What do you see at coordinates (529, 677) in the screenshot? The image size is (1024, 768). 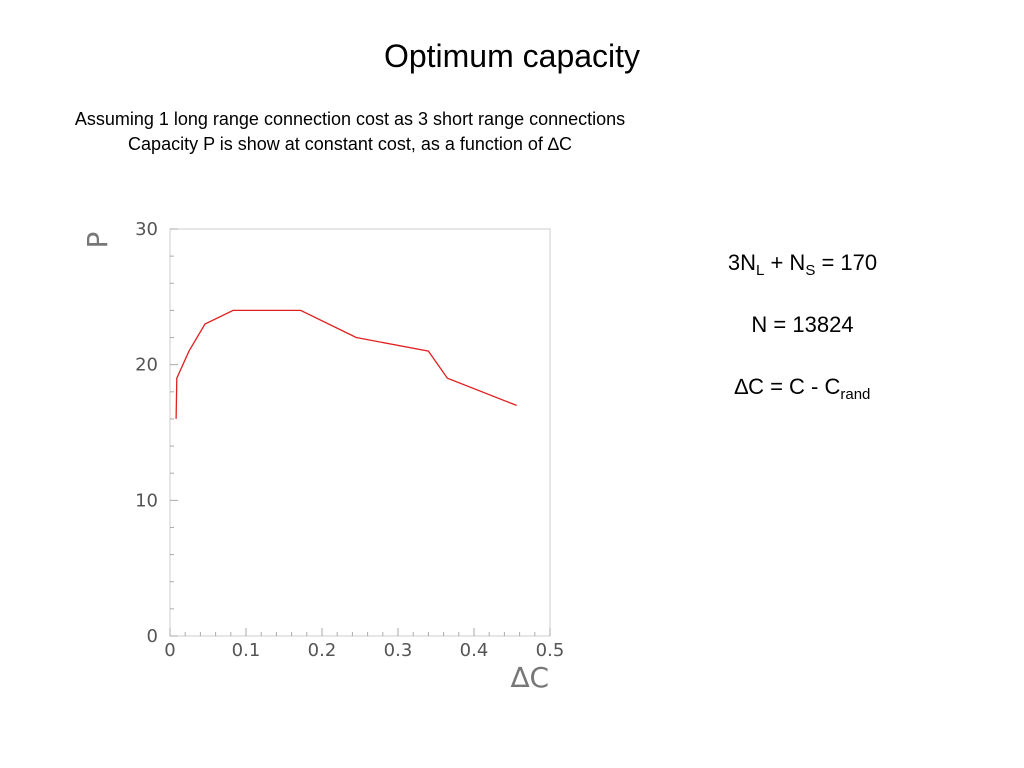 I see `x-axis-title: ∆C` at bounding box center [529, 677].